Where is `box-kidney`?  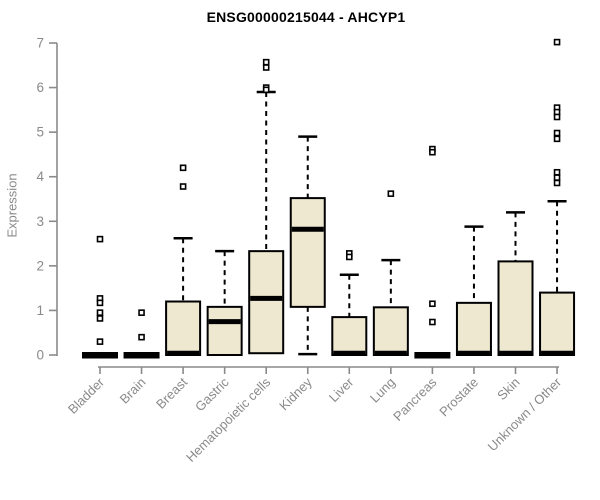 box-kidney is located at coordinates (307, 245).